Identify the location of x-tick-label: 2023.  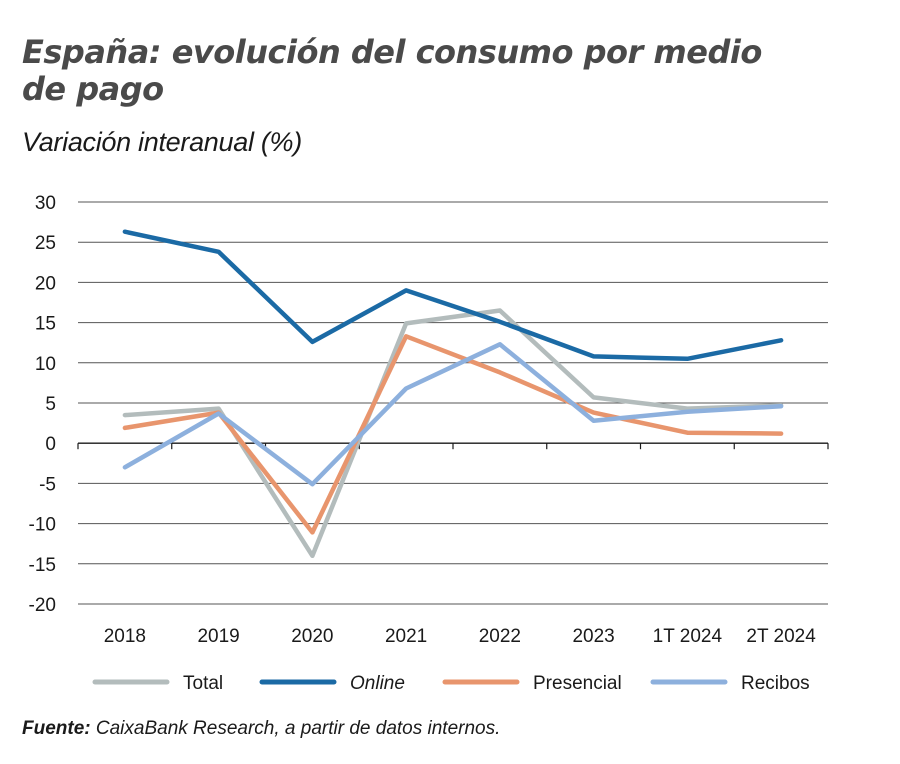
(593, 636).